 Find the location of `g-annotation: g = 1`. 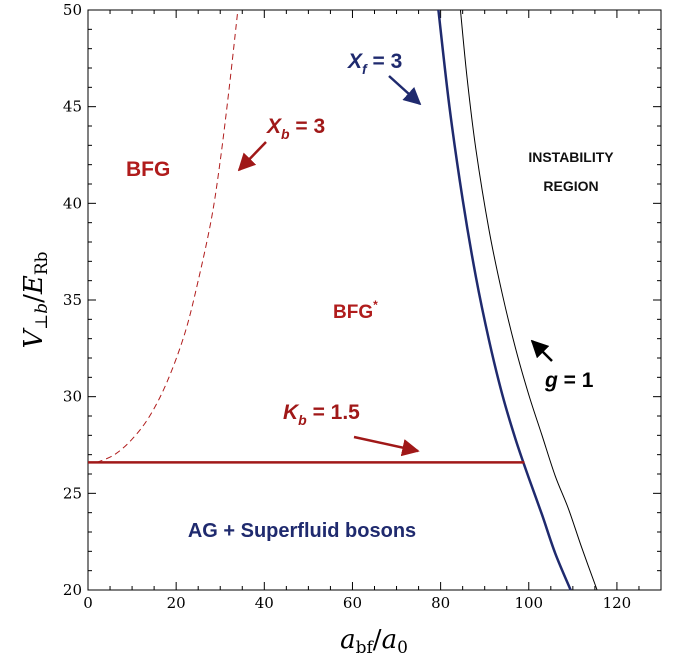

g-annotation: g = 1 is located at coordinates (569, 380).